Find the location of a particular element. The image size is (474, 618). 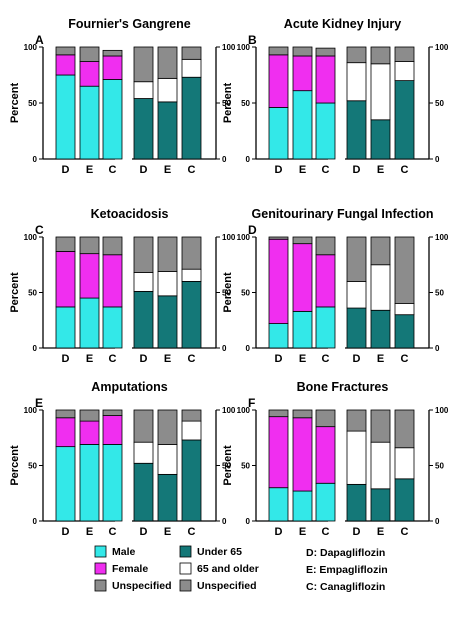

panel-e: Amputations E Percent 0 50 100 0 50 100 D E C D E C is located at coordinates (122, 459).